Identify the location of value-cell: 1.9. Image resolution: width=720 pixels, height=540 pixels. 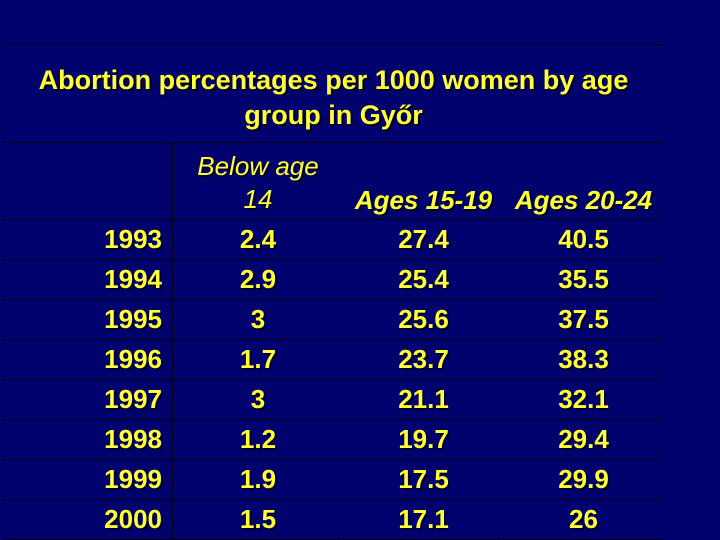
(258, 479).